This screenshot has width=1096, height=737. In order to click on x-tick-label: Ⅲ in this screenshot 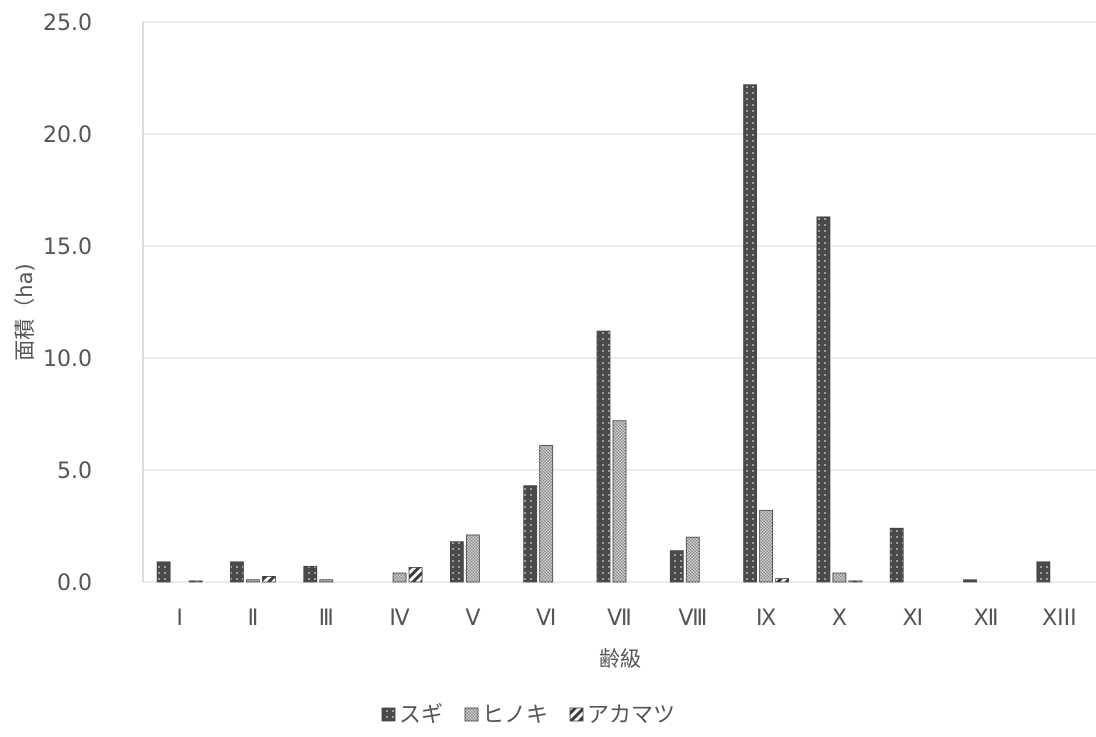, I will do `click(326, 618)`.